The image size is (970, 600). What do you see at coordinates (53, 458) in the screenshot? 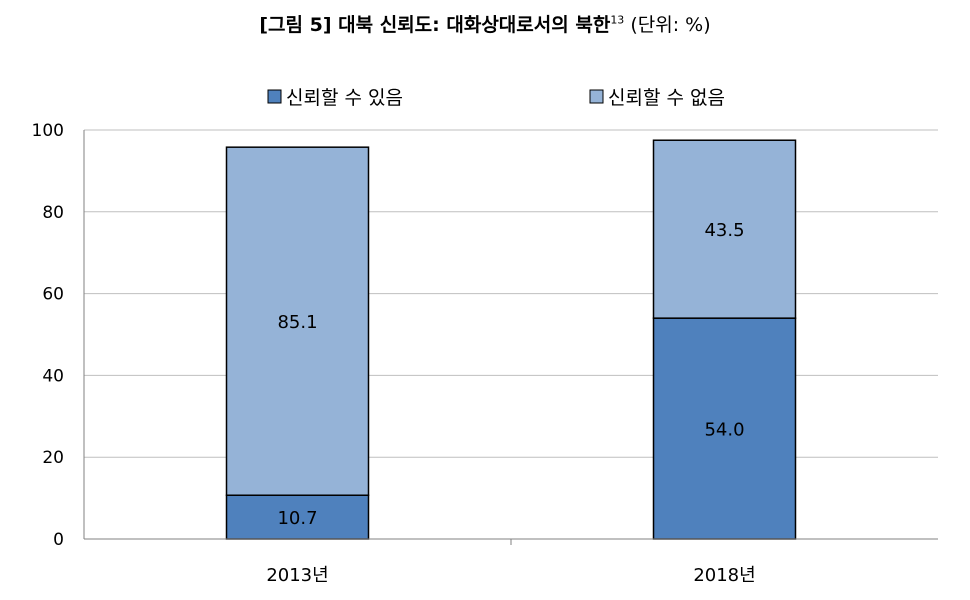
I see `y-tick-label: 20` at bounding box center [53, 458].